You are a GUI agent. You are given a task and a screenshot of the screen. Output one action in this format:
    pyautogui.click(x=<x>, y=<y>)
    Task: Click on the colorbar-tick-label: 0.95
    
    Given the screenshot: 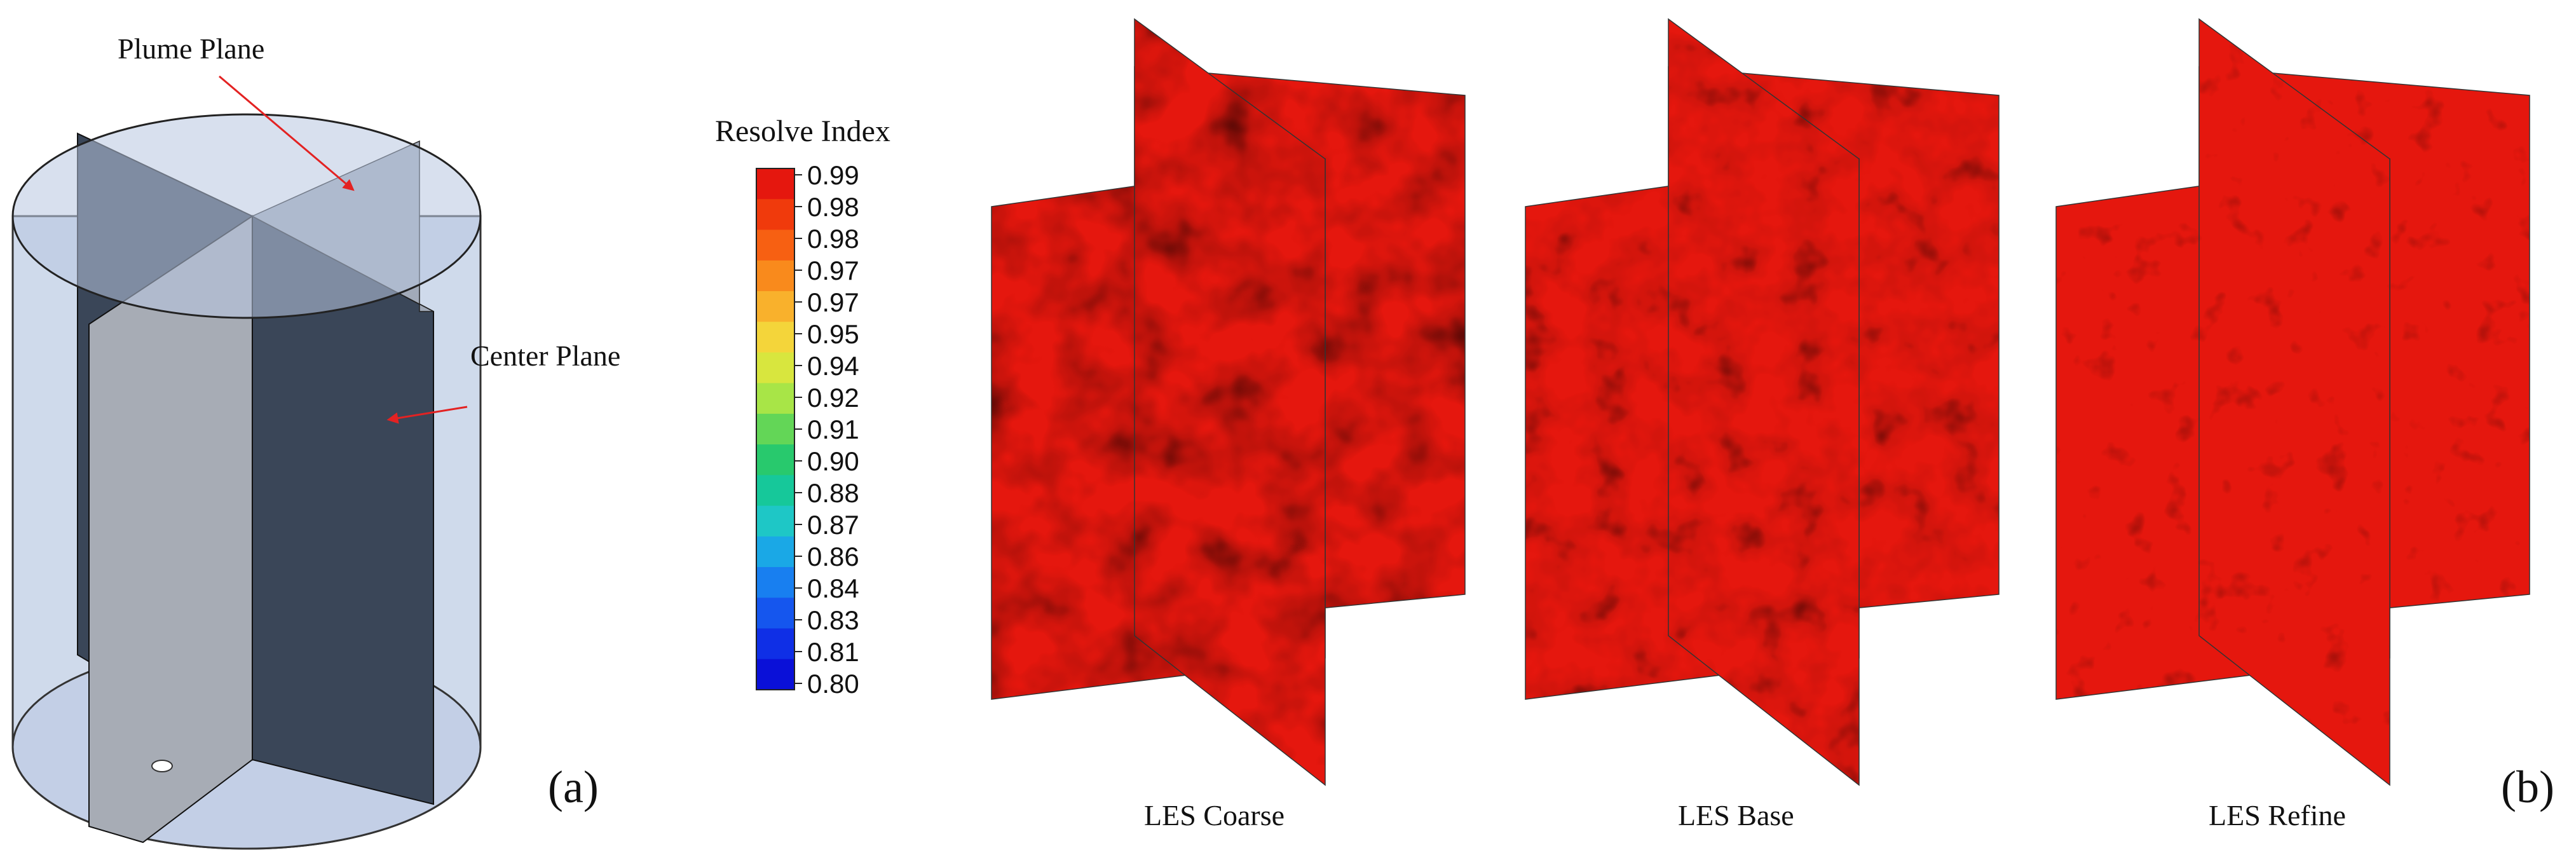 What is the action you would take?
    pyautogui.click(x=833, y=334)
    